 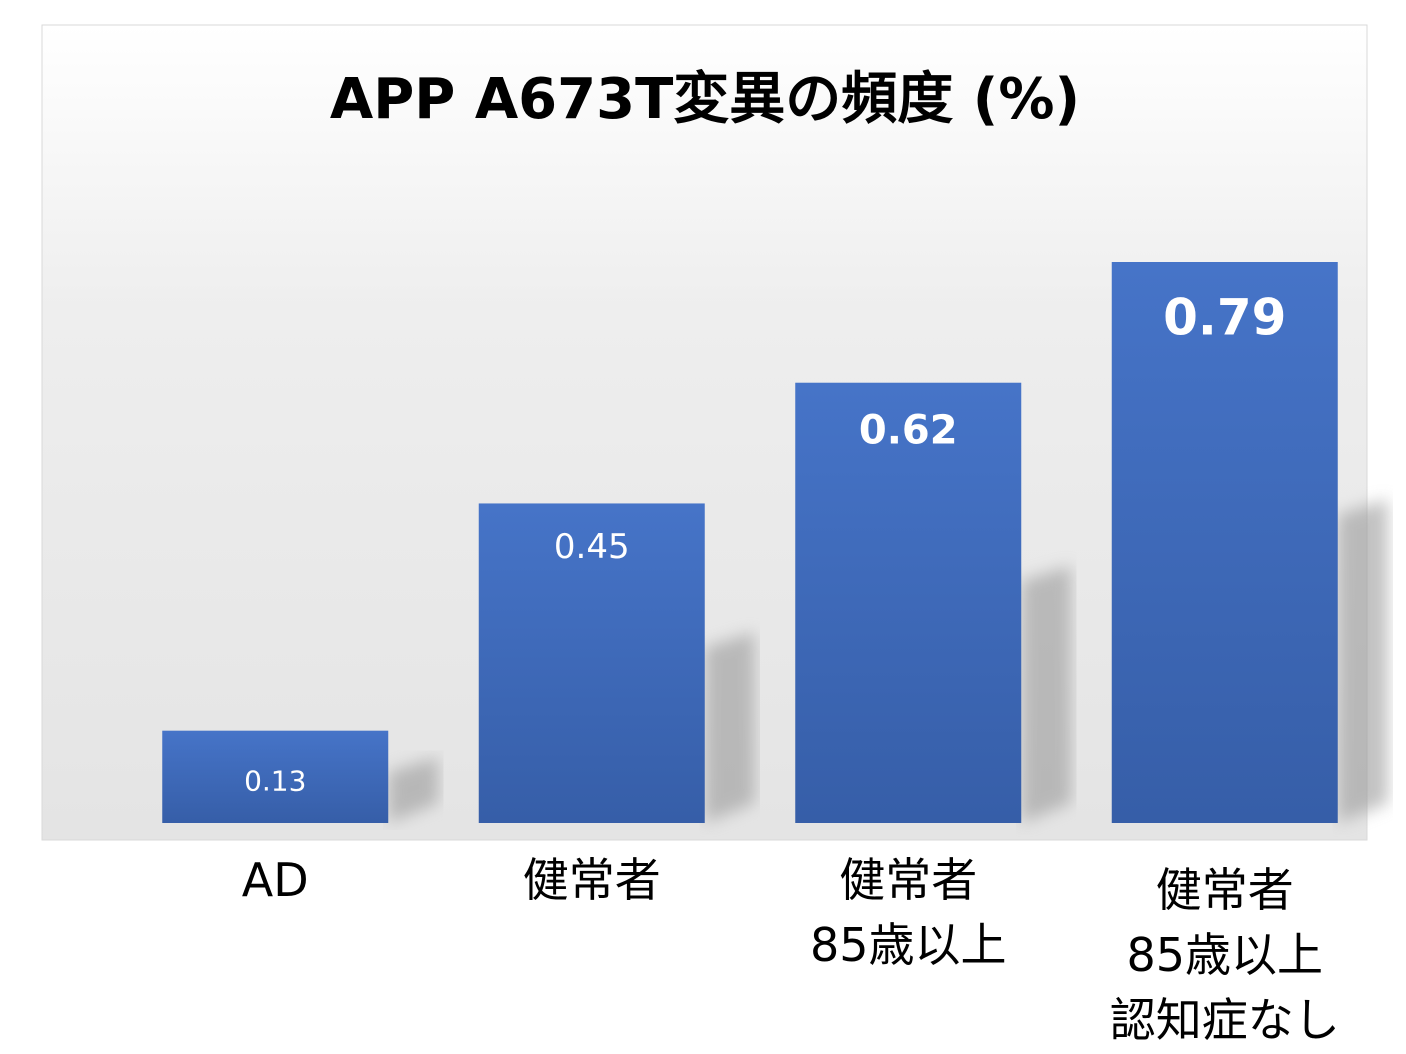 What do you see at coordinates (1224, 318) in the screenshot?
I see `data-label: 0.79` at bounding box center [1224, 318].